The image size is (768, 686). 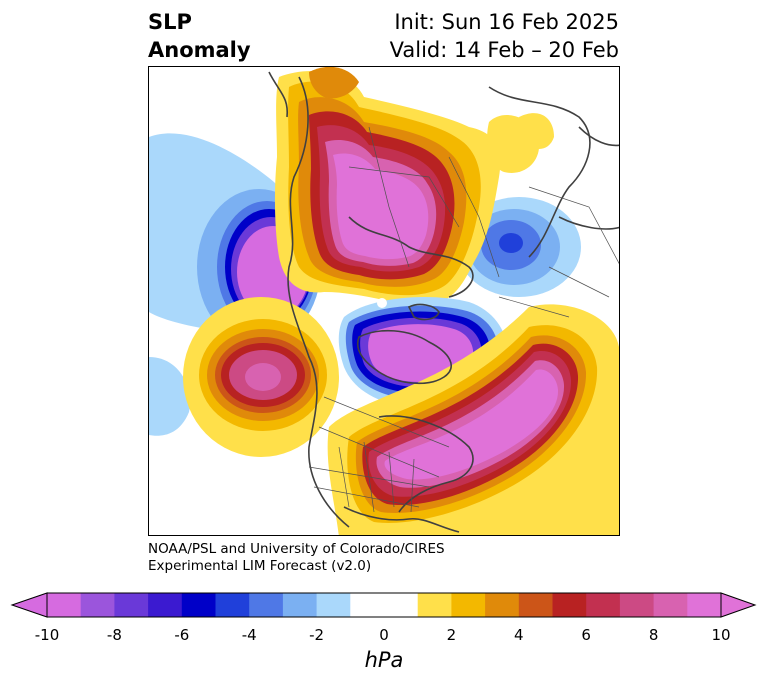 I want to click on colorbar-segments, so click(x=384, y=605).